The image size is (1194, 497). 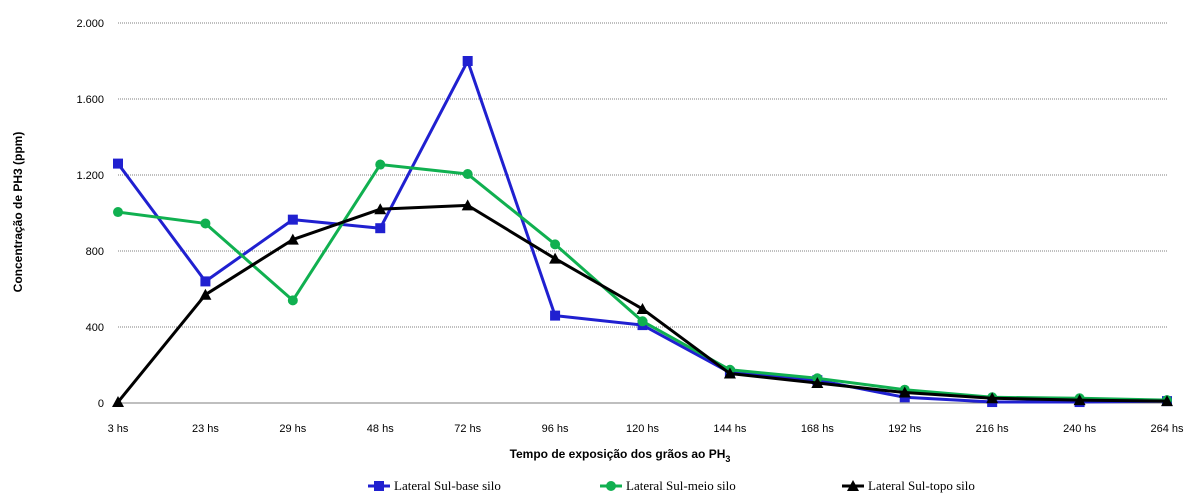 What do you see at coordinates (292, 429) in the screenshot?
I see `x-tick-label: 29 hs` at bounding box center [292, 429].